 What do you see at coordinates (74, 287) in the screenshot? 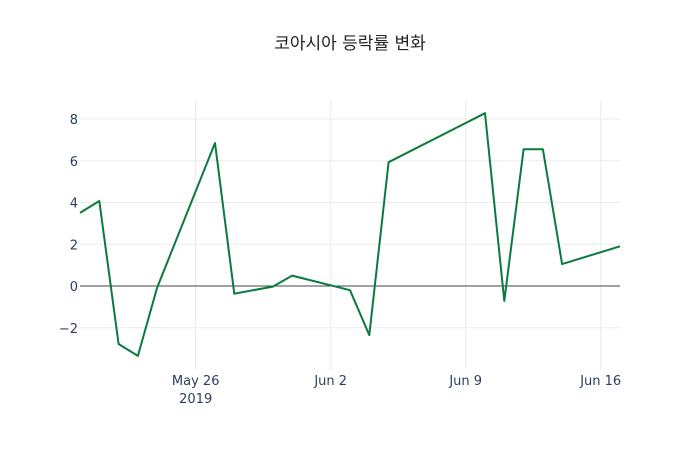
I see `y-tick-label: 0` at bounding box center [74, 287].